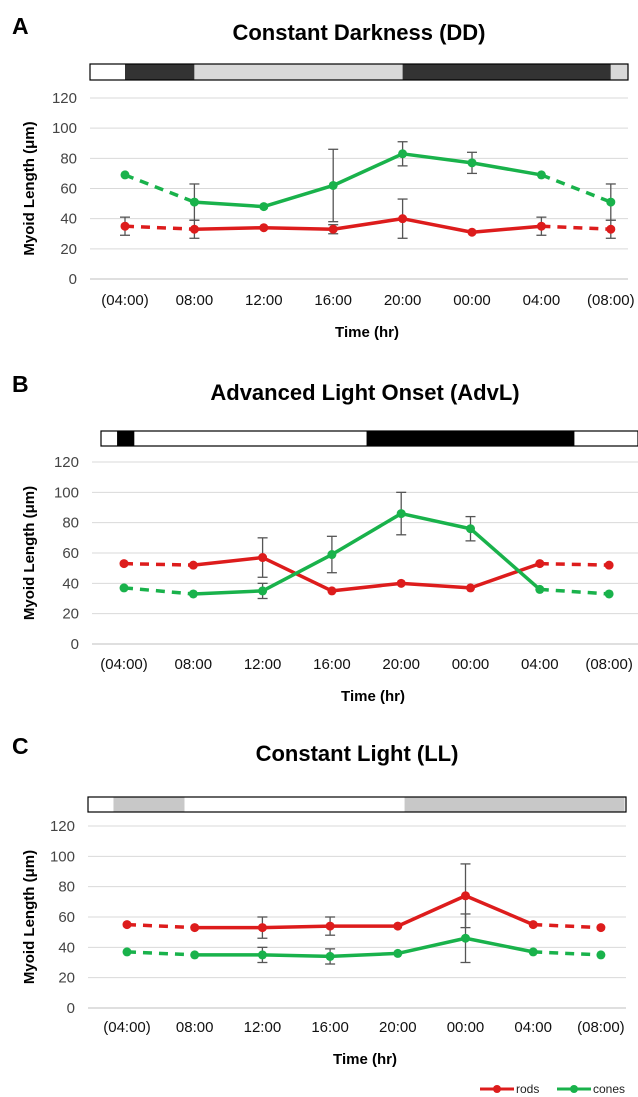  I want to click on x-tick-label: 20:00, so click(401, 664).